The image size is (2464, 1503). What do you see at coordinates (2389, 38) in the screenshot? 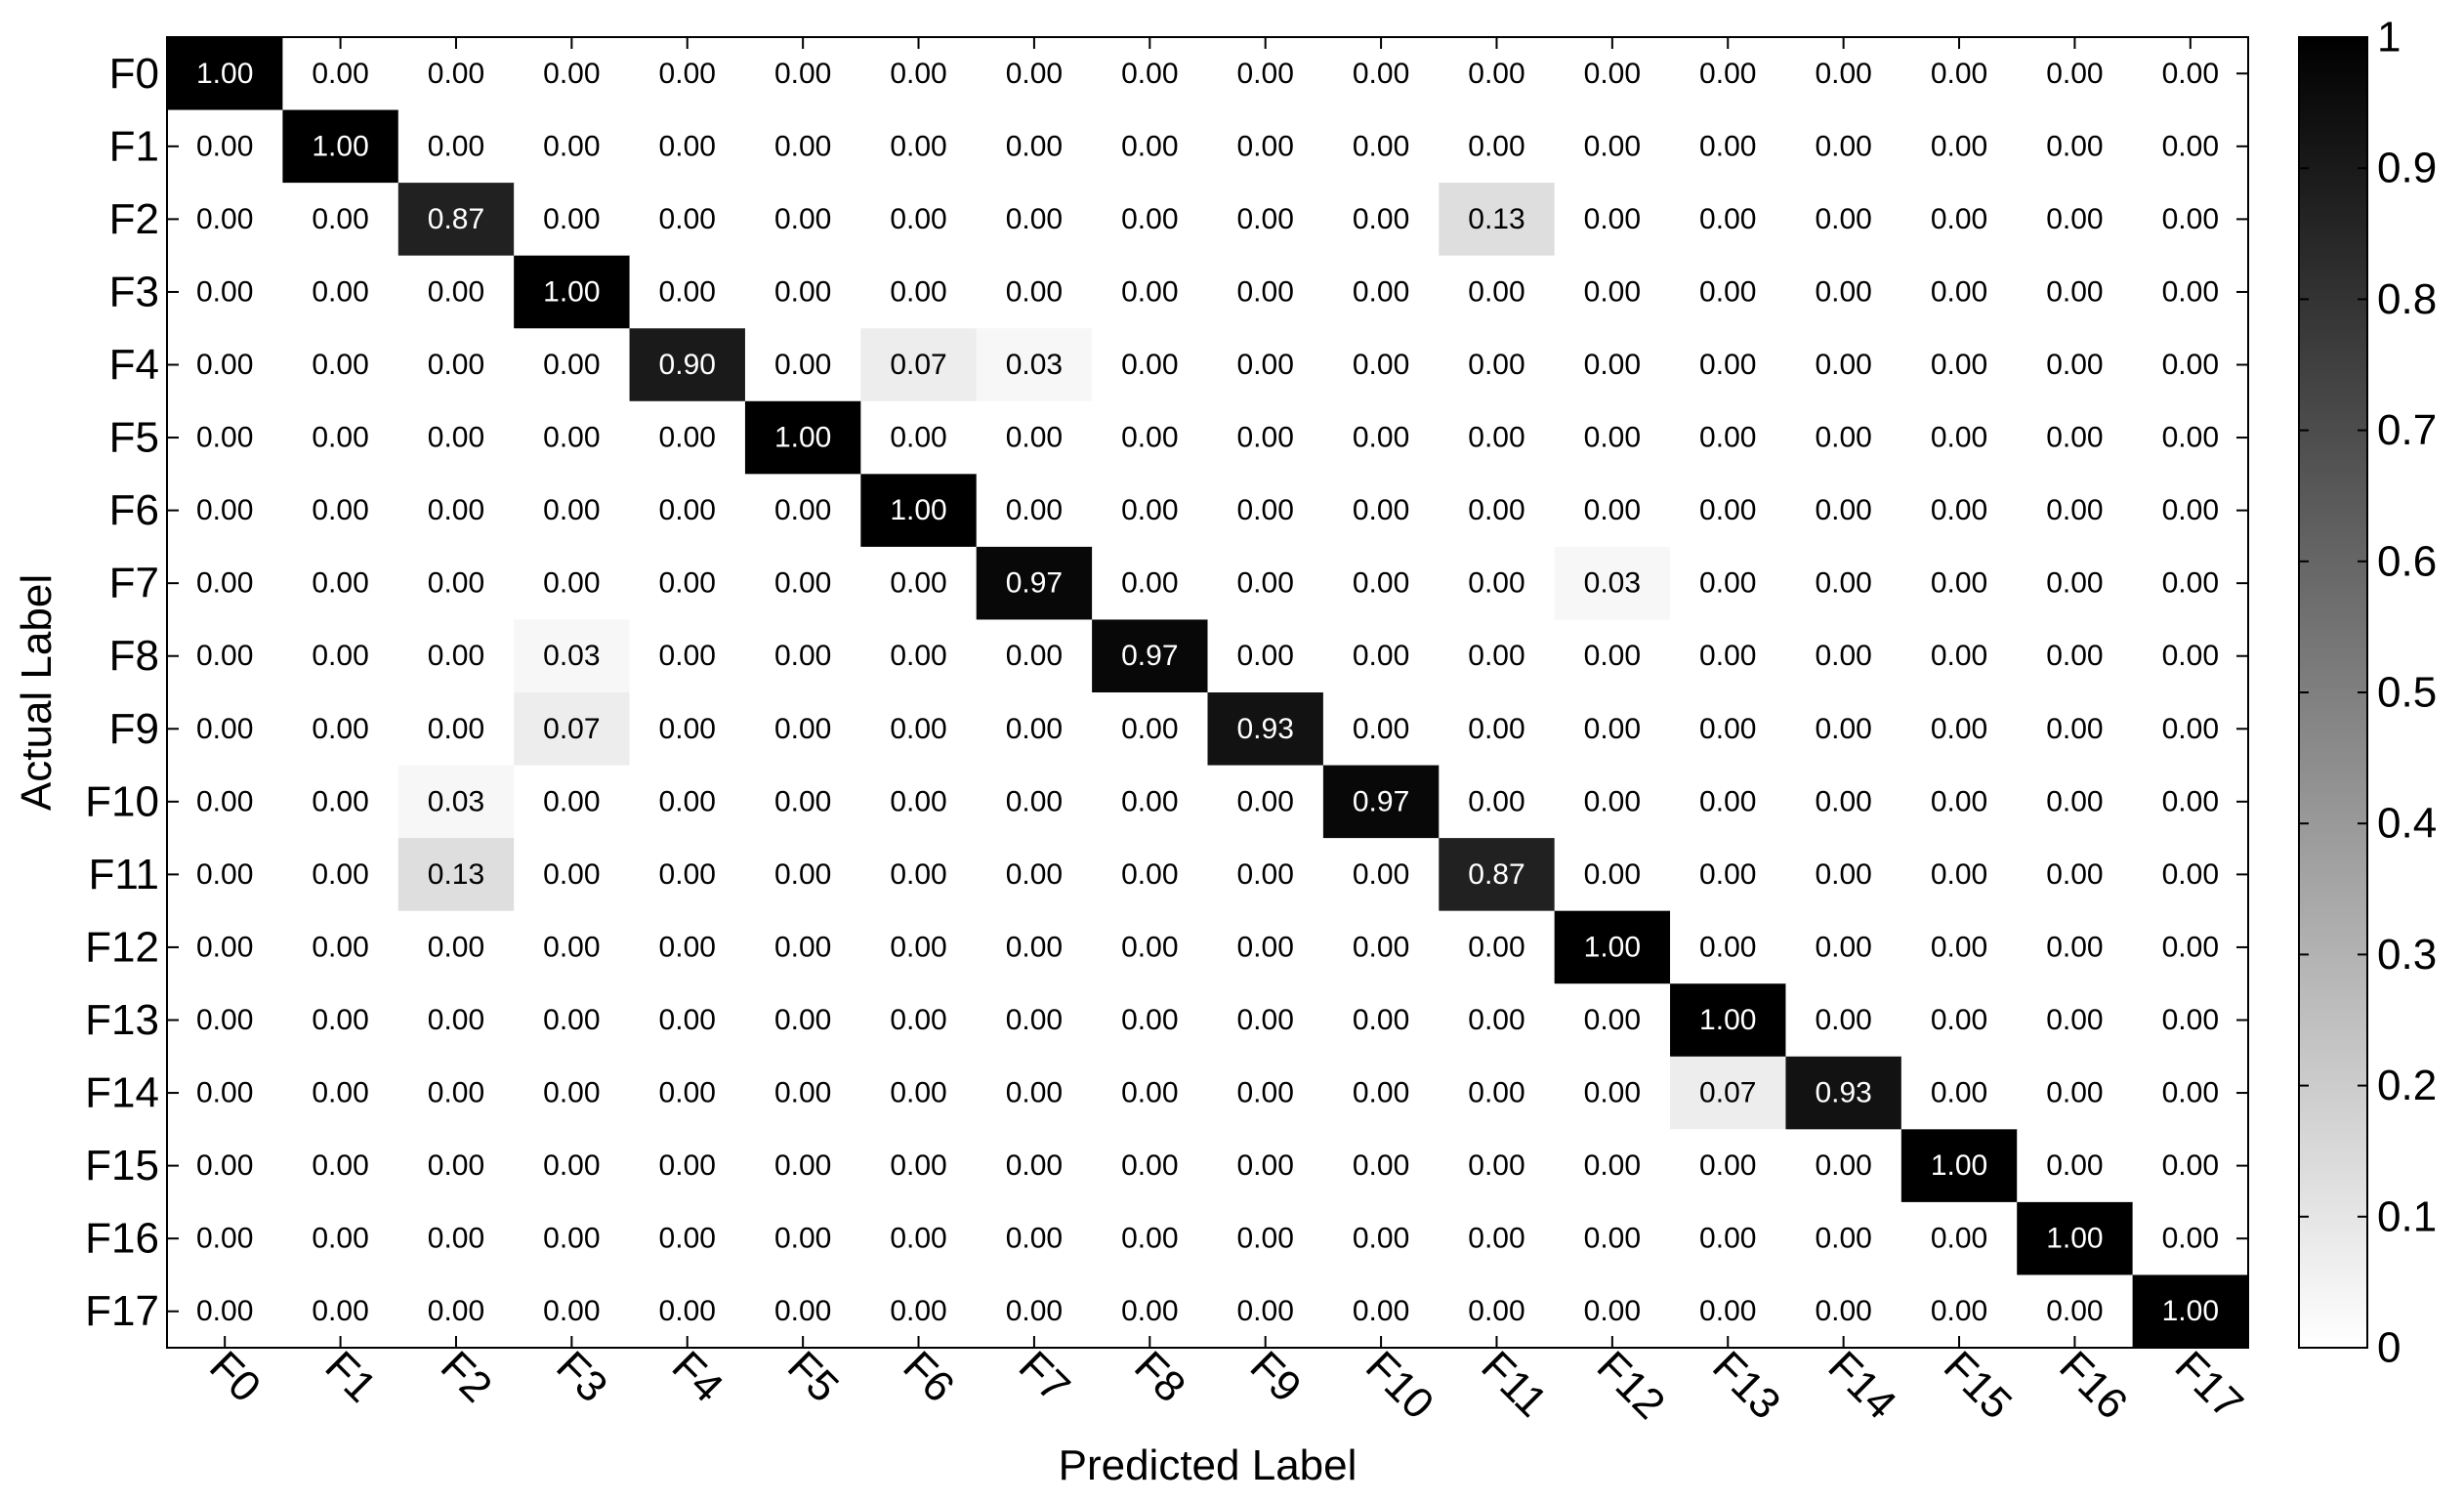
I see `colorbar-tick-label: 1` at bounding box center [2389, 38].